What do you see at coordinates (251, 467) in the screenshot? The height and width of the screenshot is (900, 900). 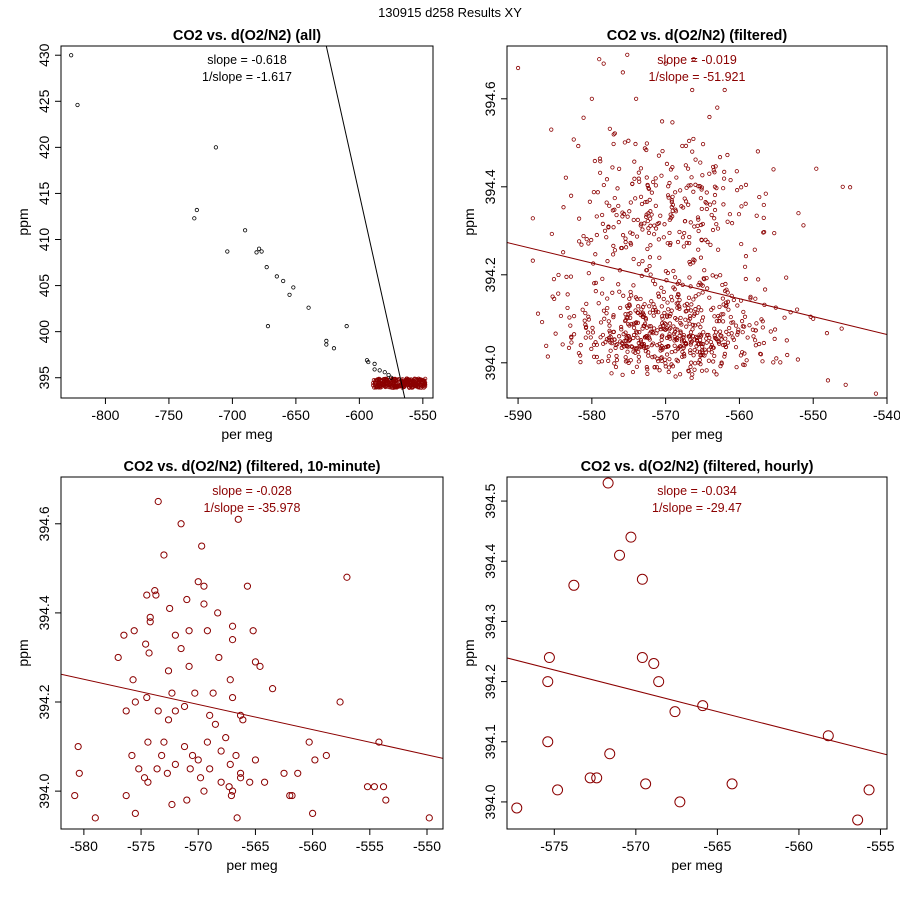 I see `chart-title: CO2 vs. d(O2/N2) (filtered, 10-minute)` at bounding box center [251, 467].